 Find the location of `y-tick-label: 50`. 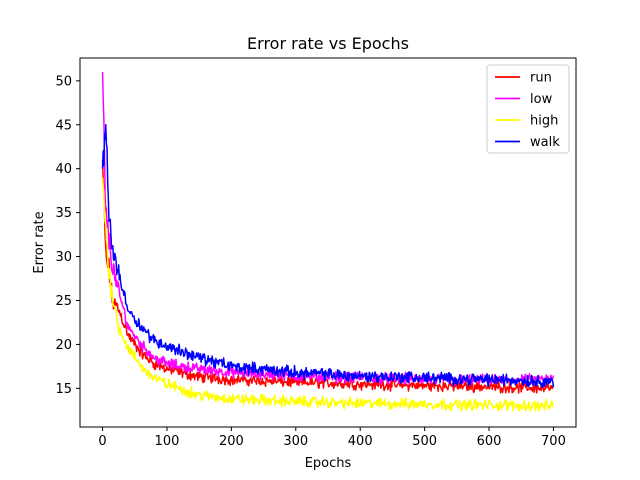

y-tick-label: 50 is located at coordinates (63, 81).